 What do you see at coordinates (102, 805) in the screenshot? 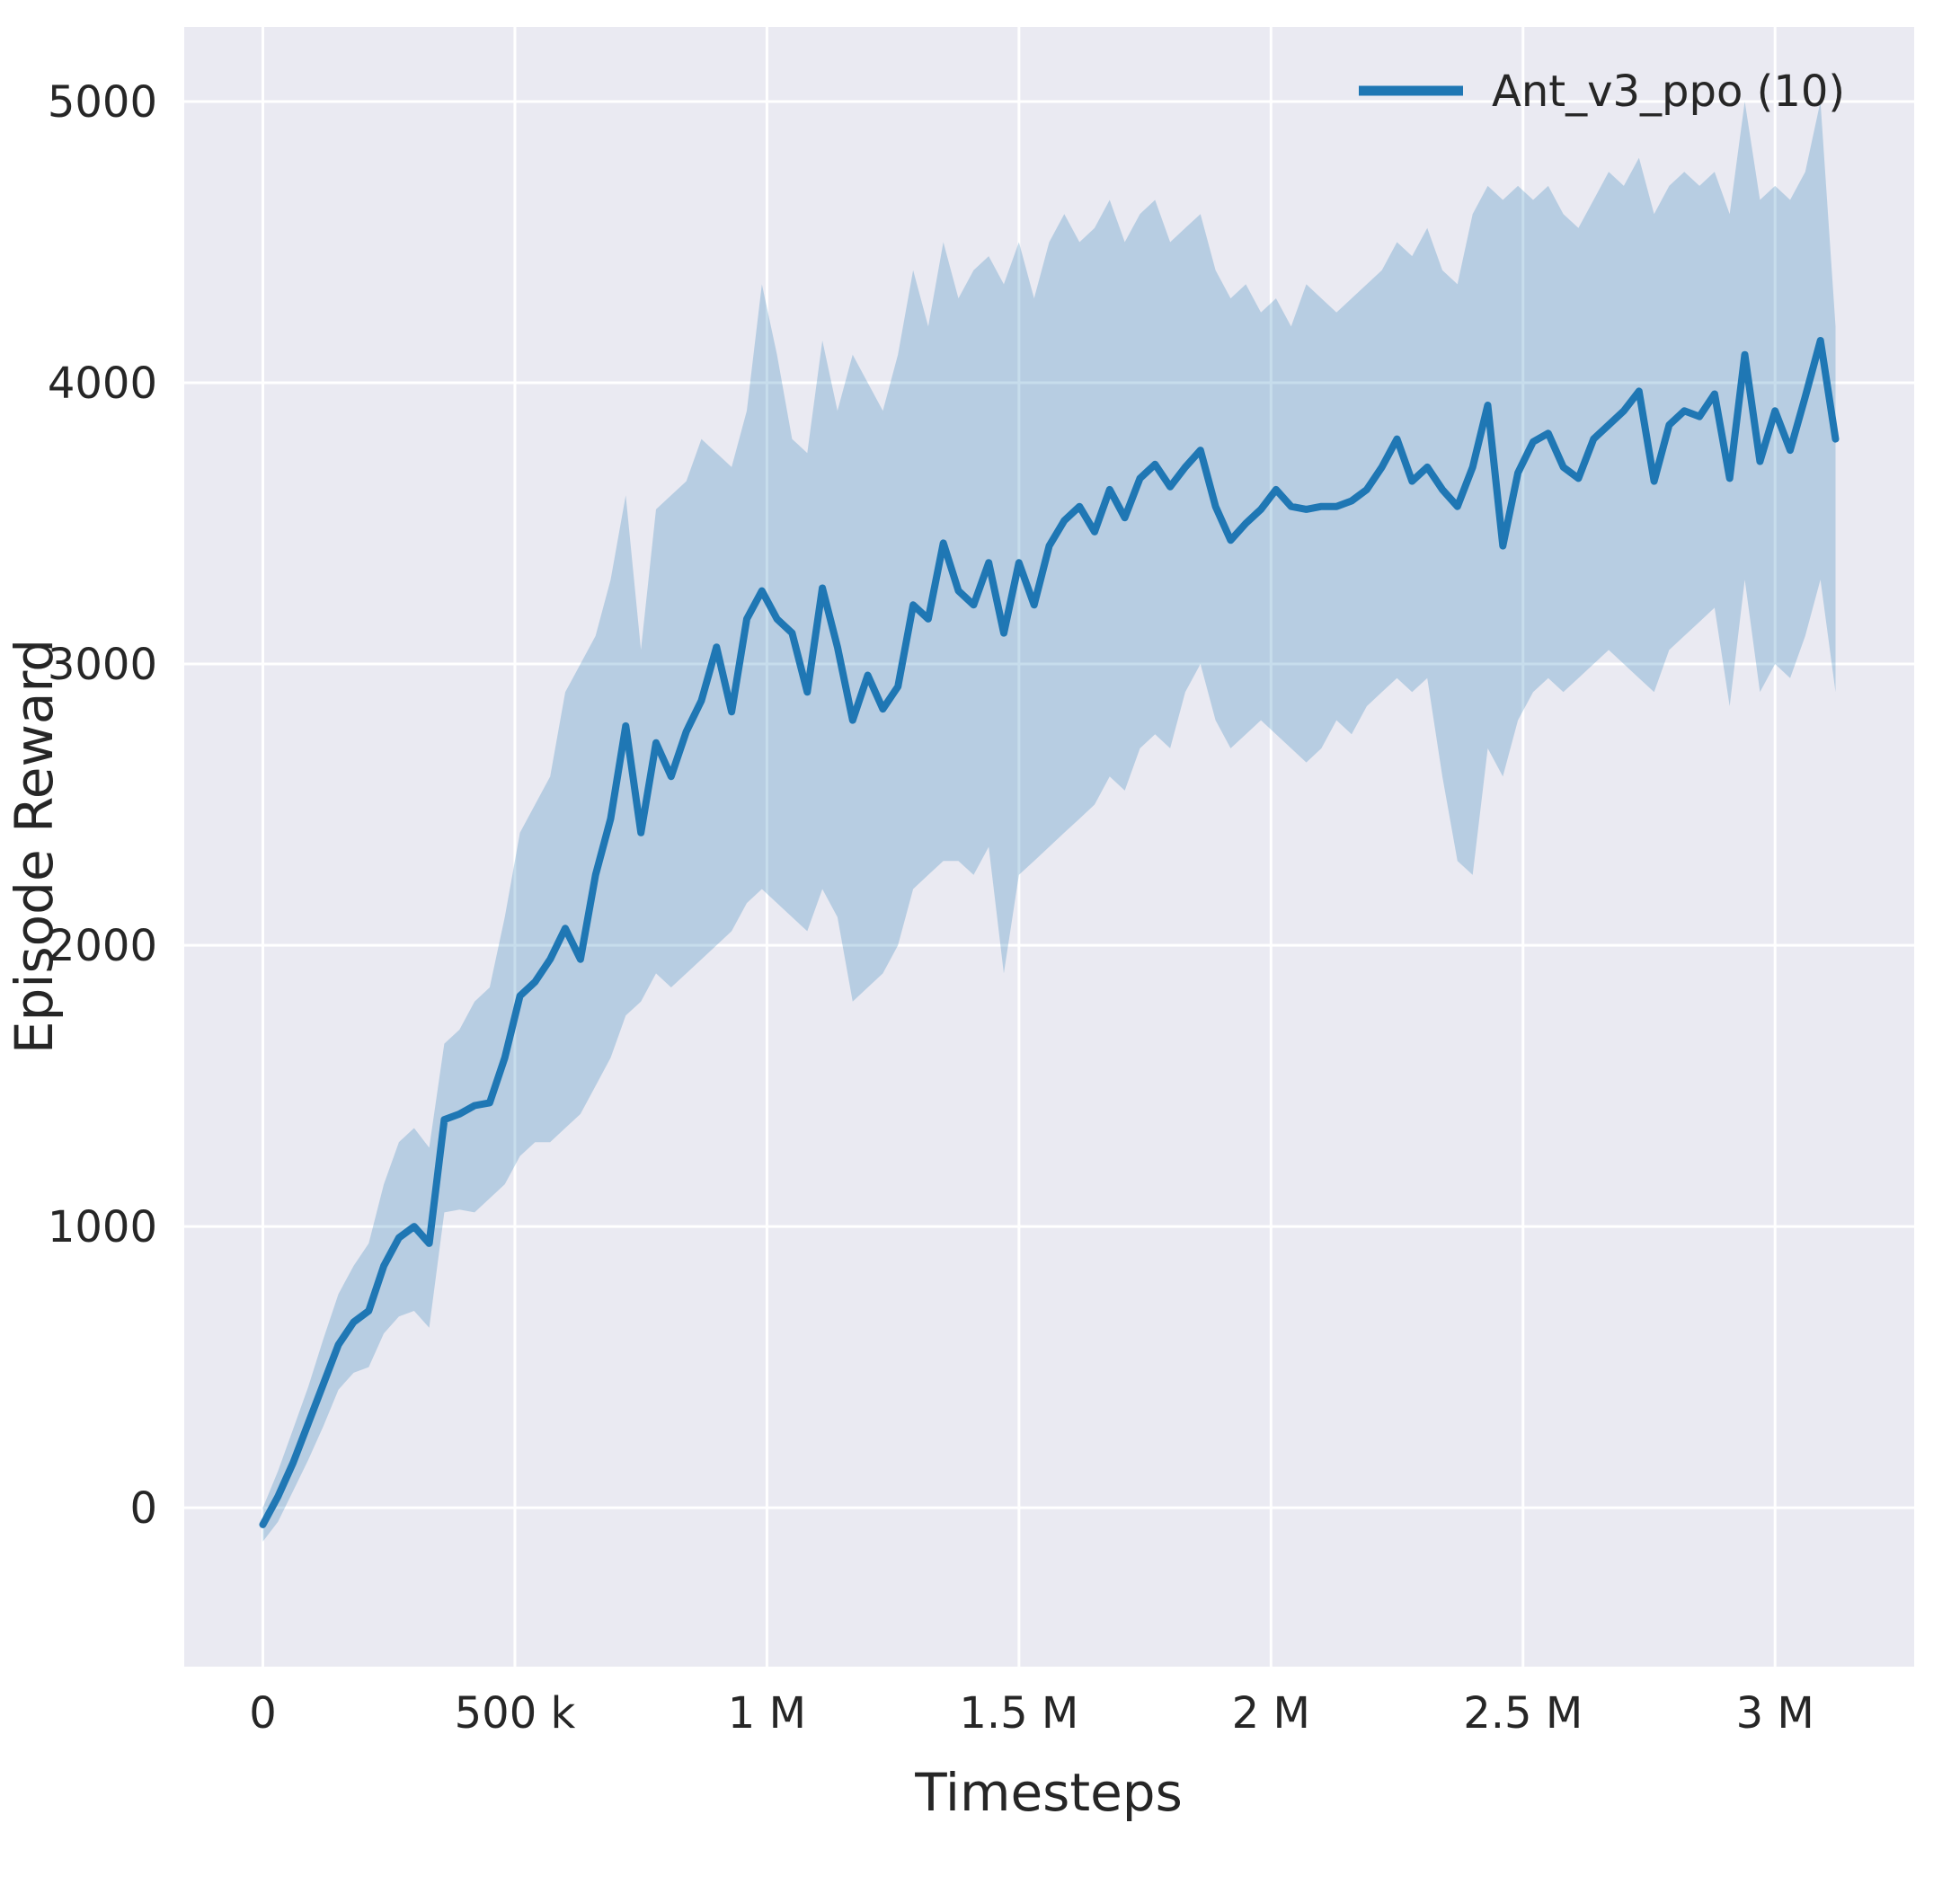
I see `y-tick-labels: 0 1000 2000 3000 4000 5000` at bounding box center [102, 805].